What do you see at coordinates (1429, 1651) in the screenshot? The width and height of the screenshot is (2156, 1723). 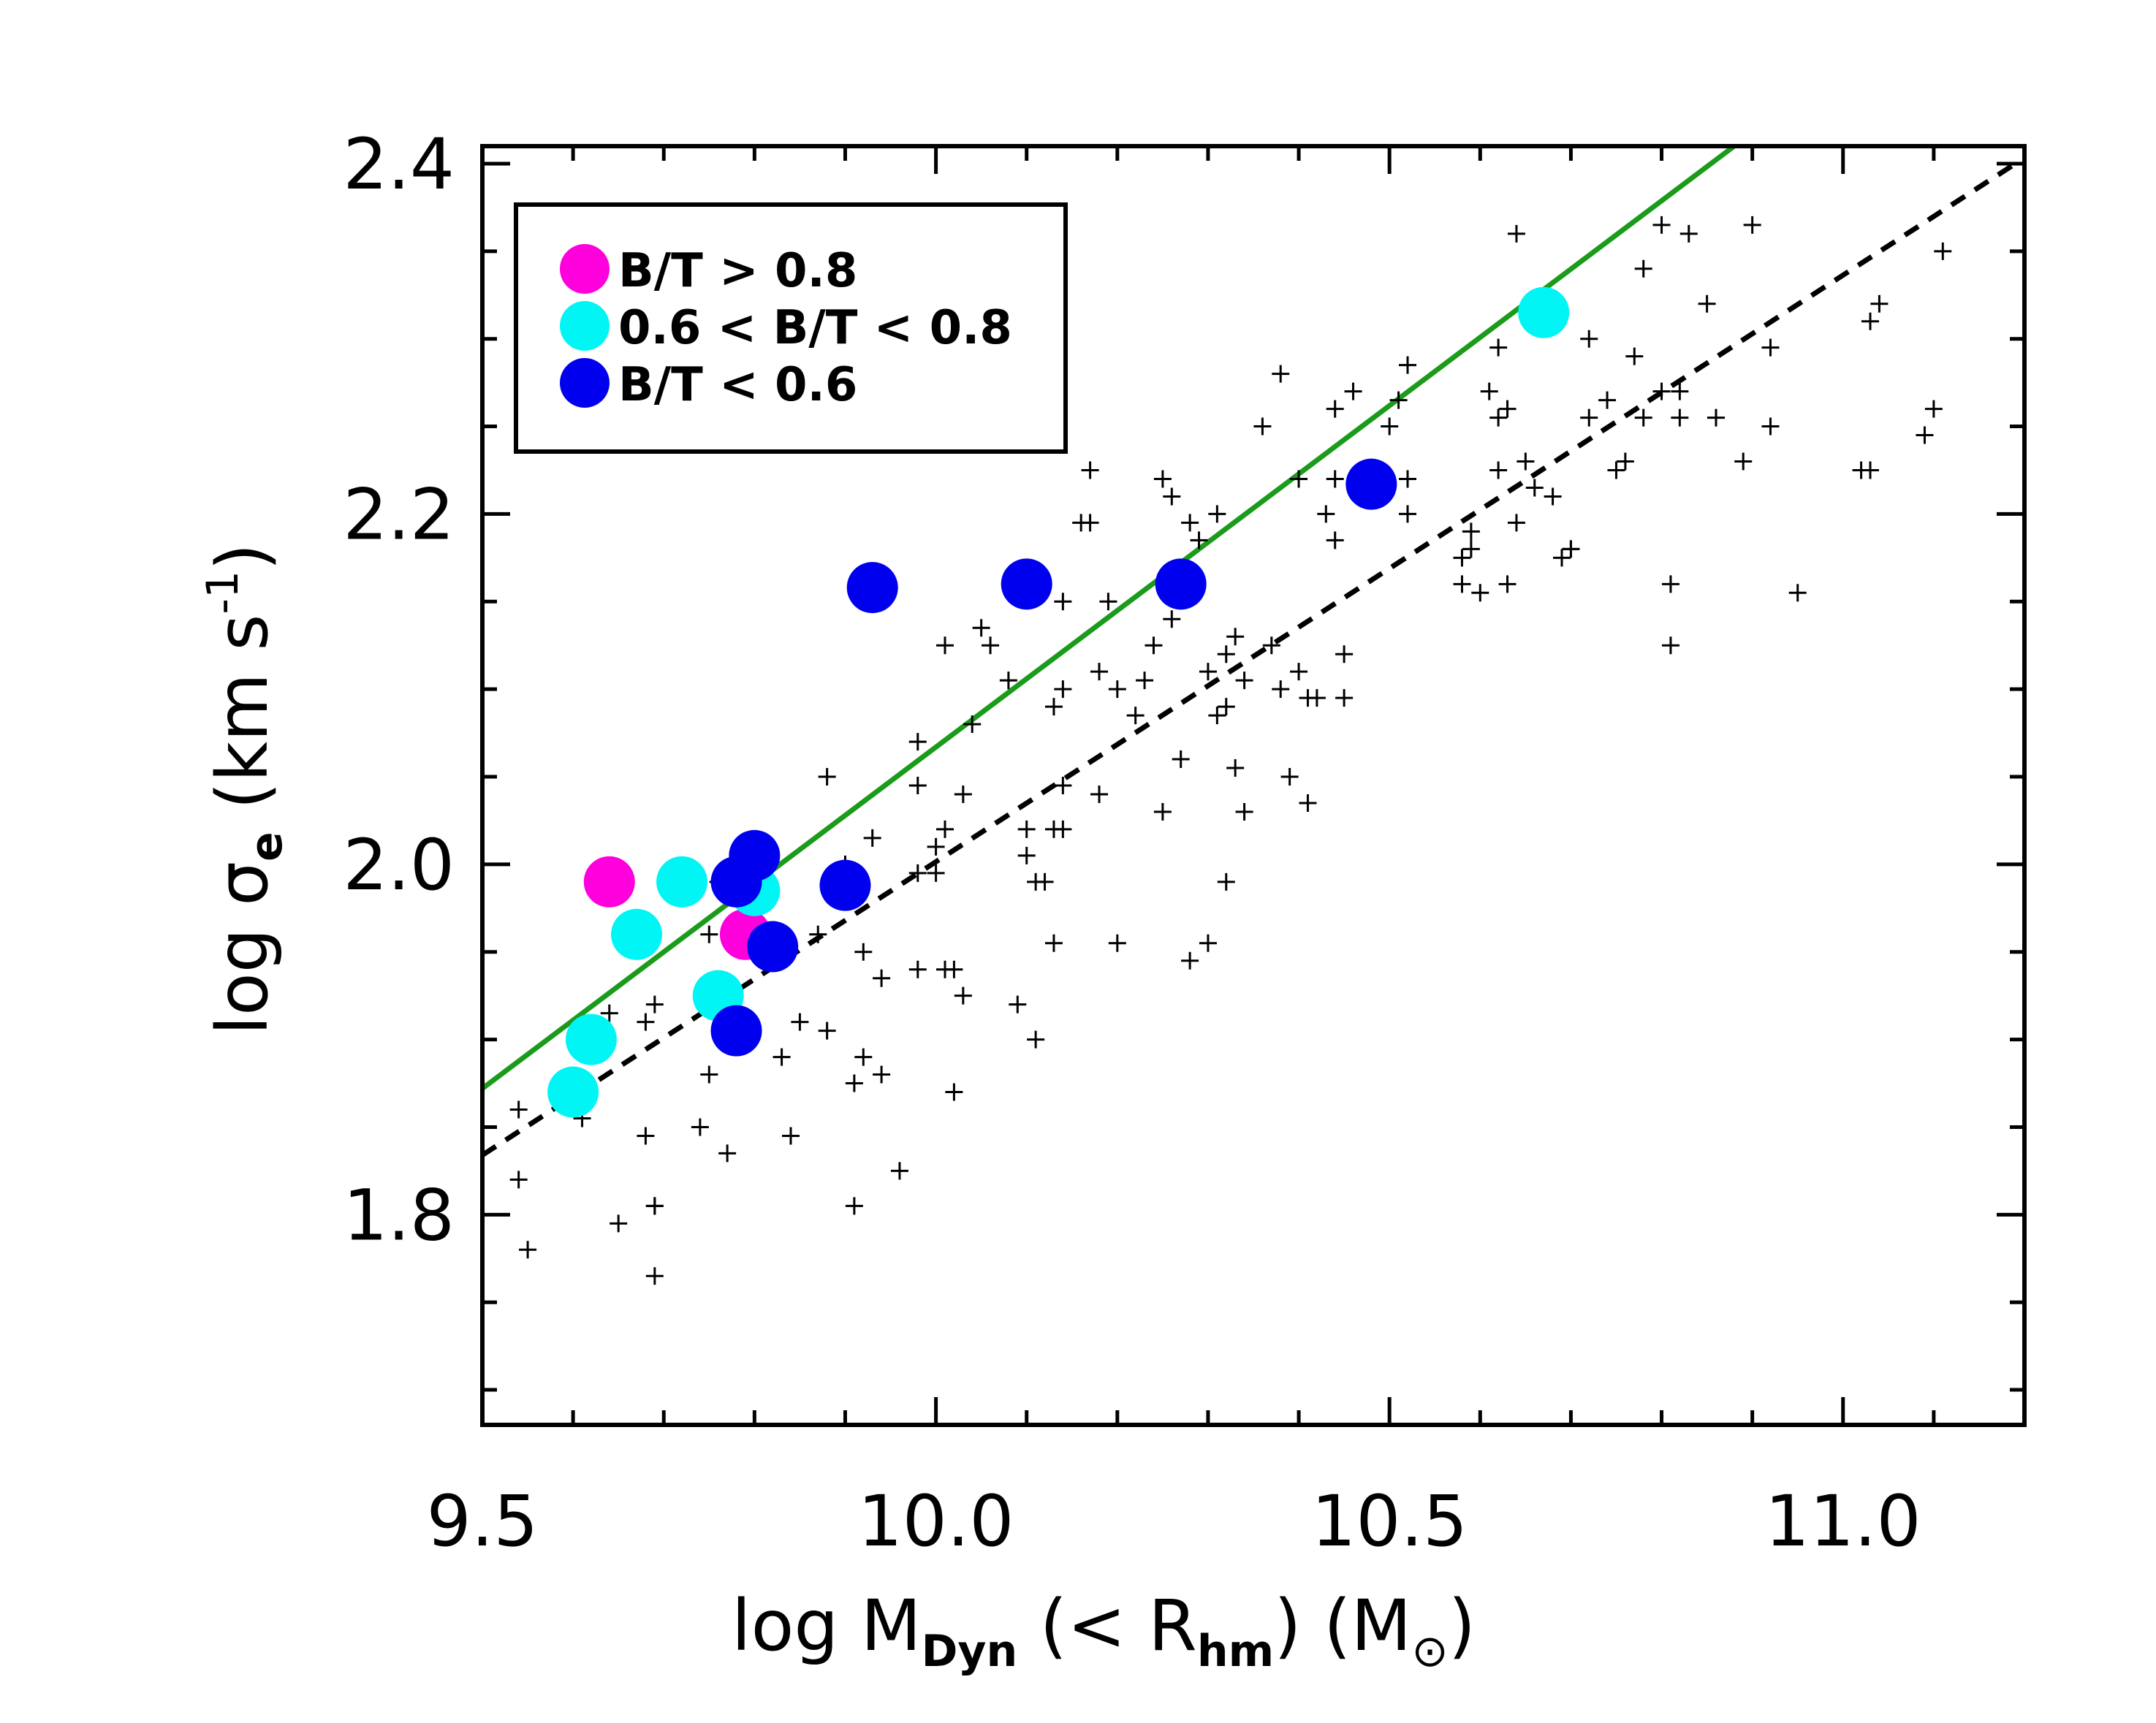 I see `sun-symbol: ⊙` at bounding box center [1429, 1651].